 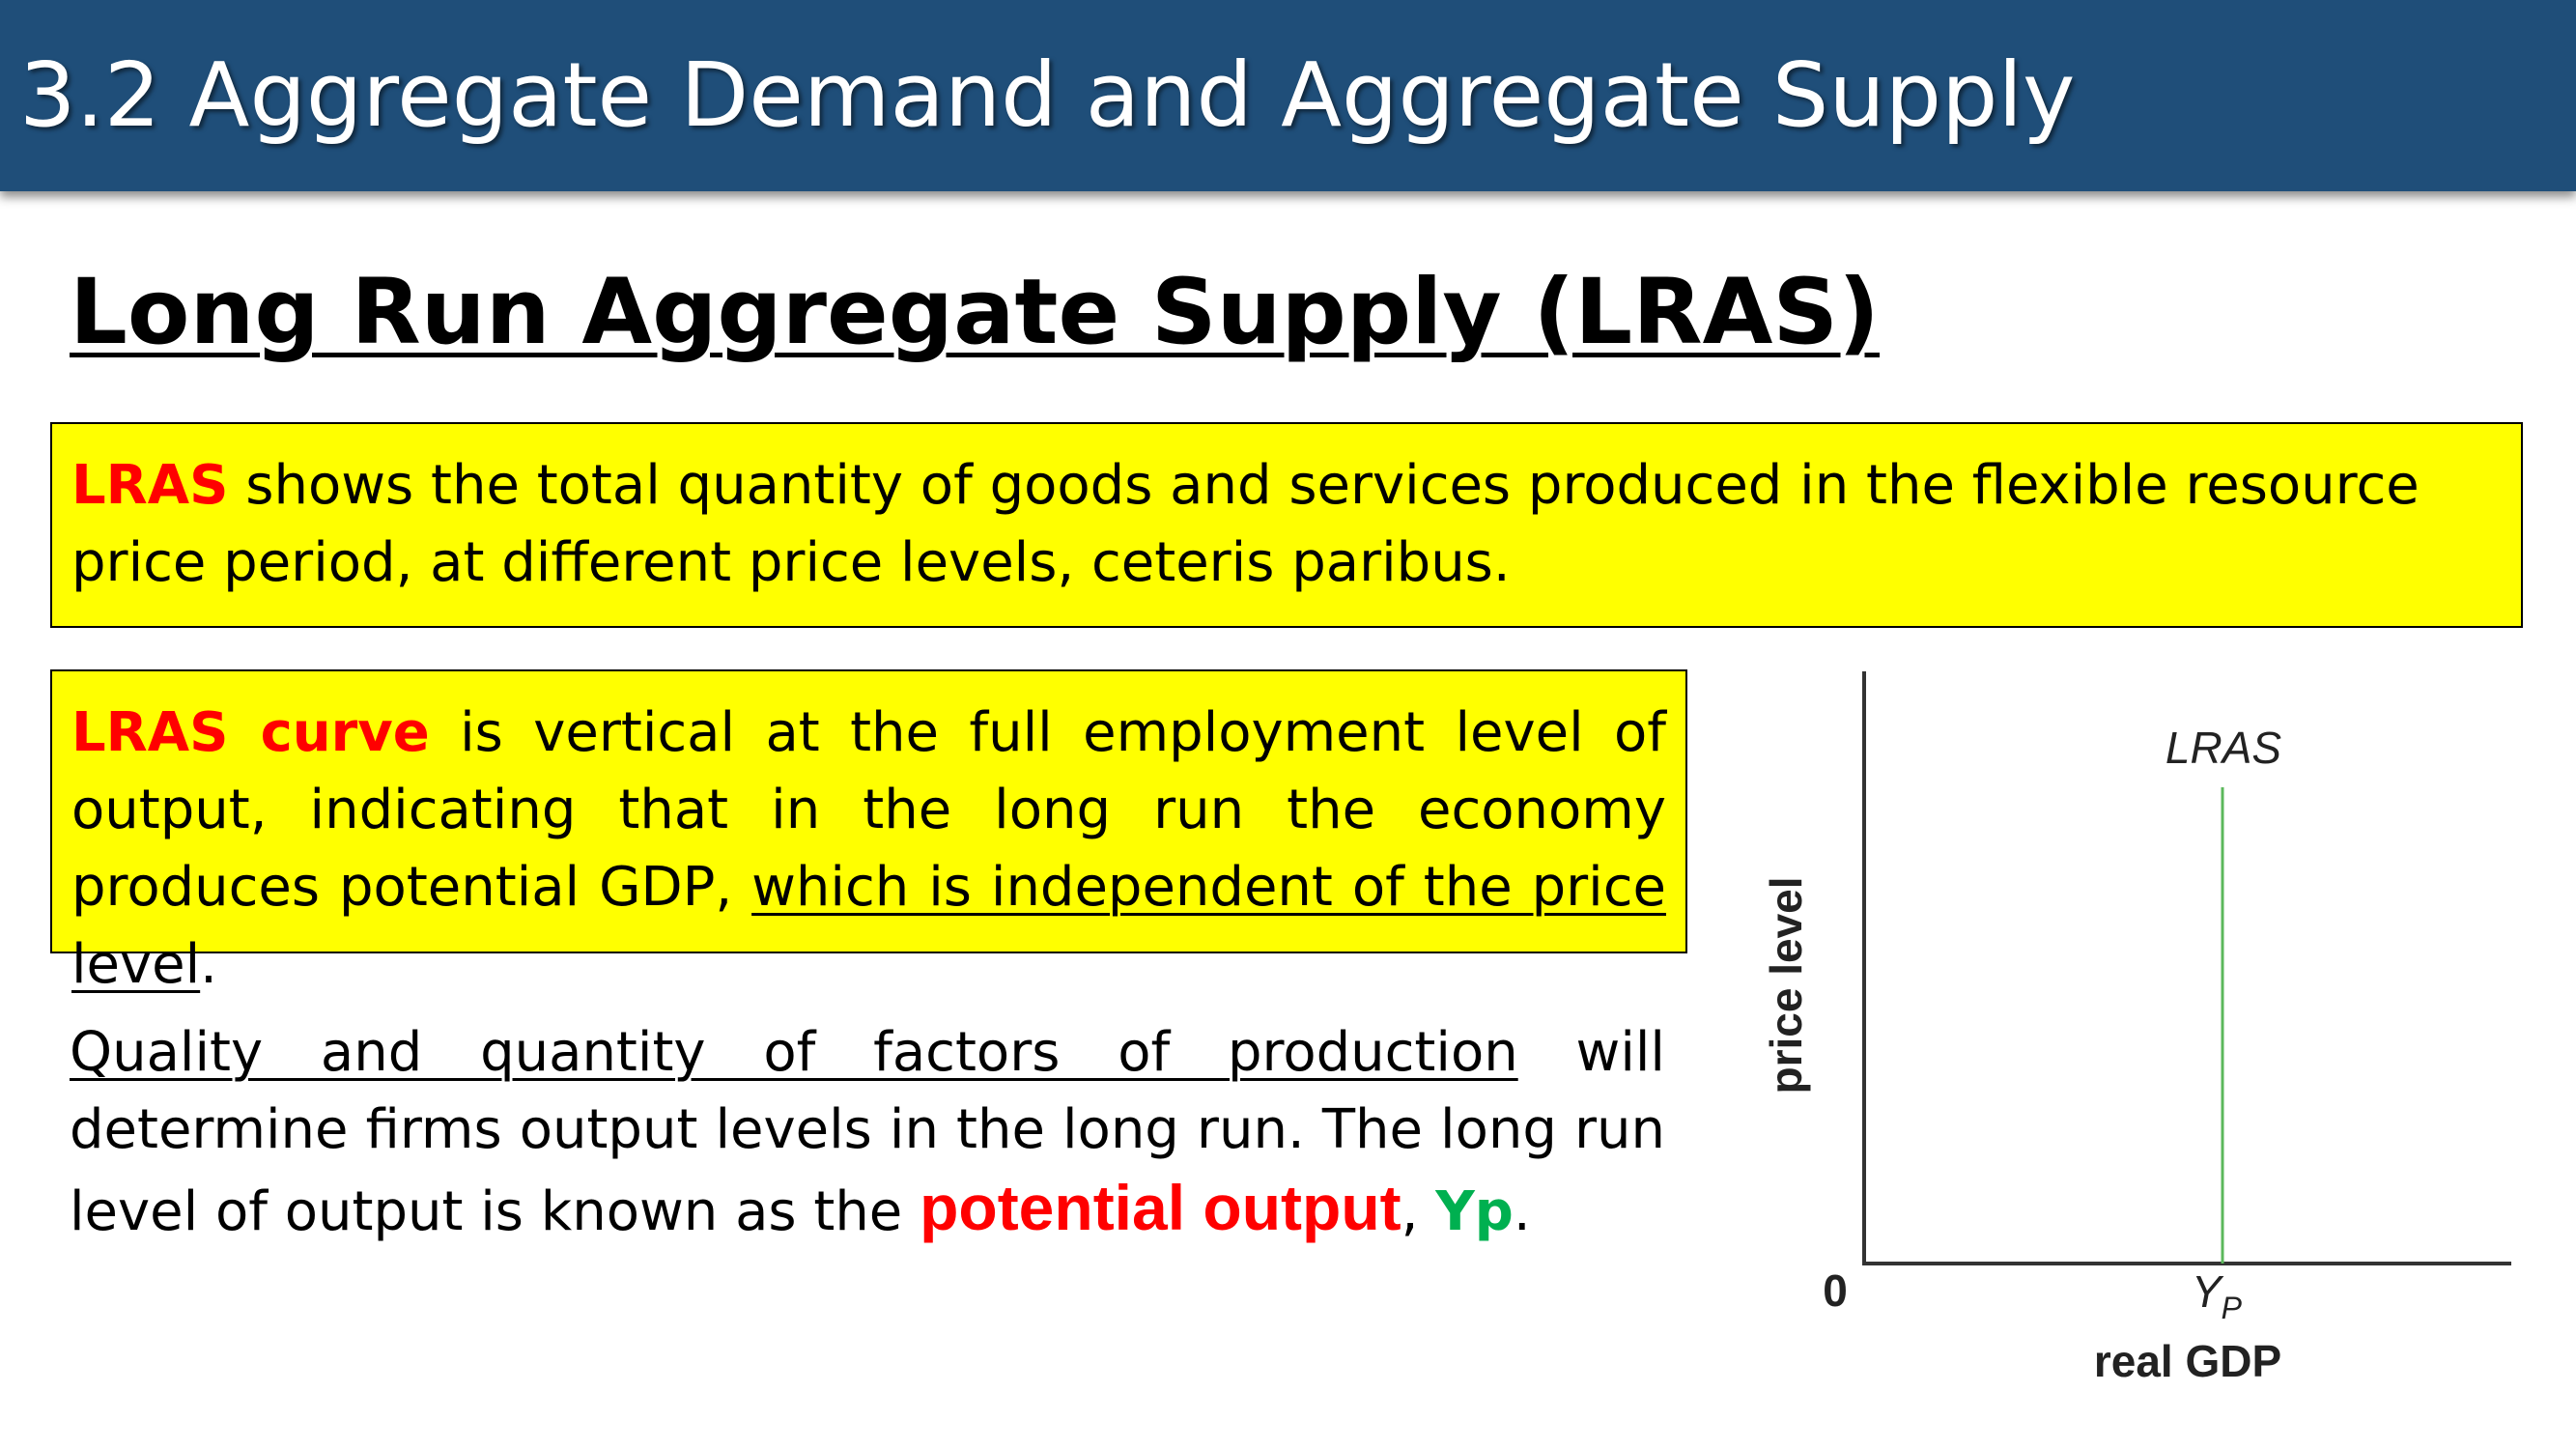 What do you see at coordinates (868, 926) in the screenshot?
I see `curve-underlined-text: which is independent of the price level` at bounding box center [868, 926].